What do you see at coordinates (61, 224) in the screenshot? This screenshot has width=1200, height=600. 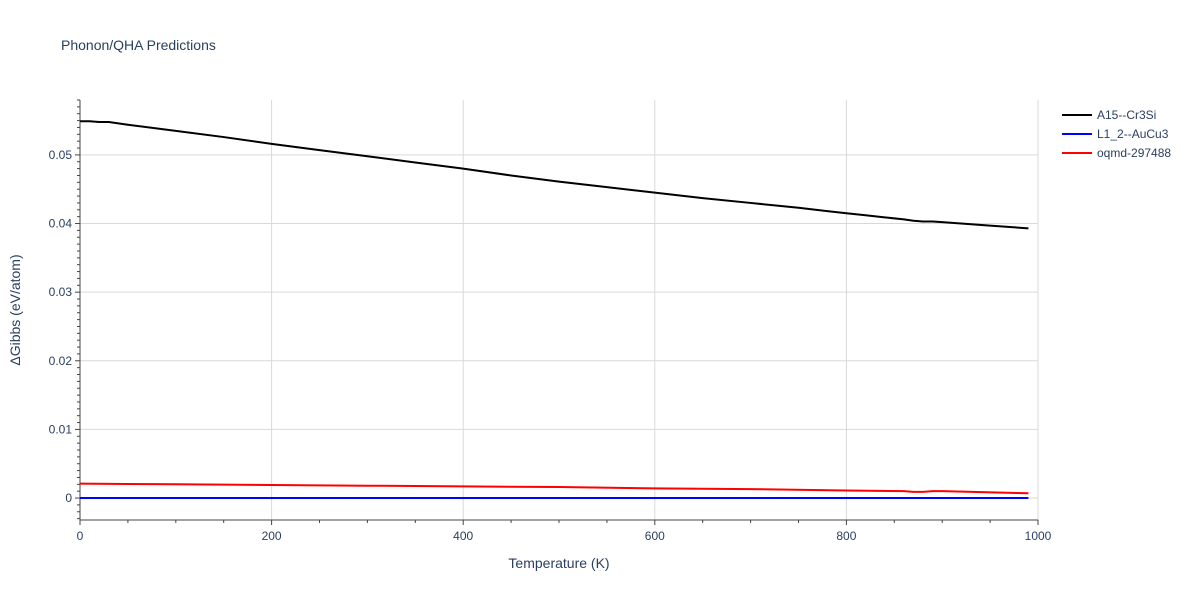 I see `y-tick-label: 0.04` at bounding box center [61, 224].